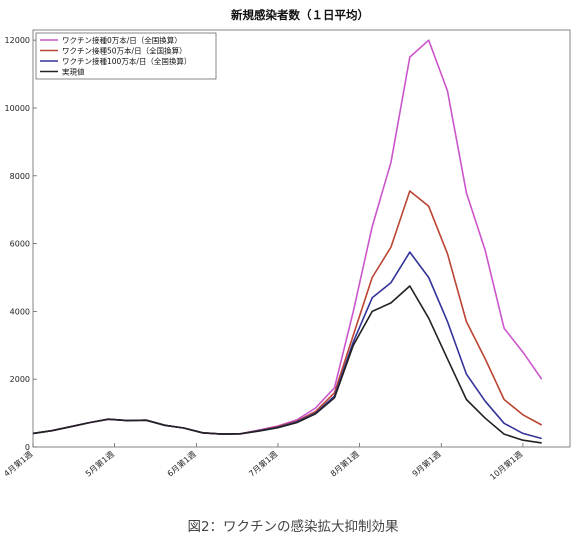 The width and height of the screenshot is (586, 537). I want to click on y-tick-label: 2000, so click(20, 379).